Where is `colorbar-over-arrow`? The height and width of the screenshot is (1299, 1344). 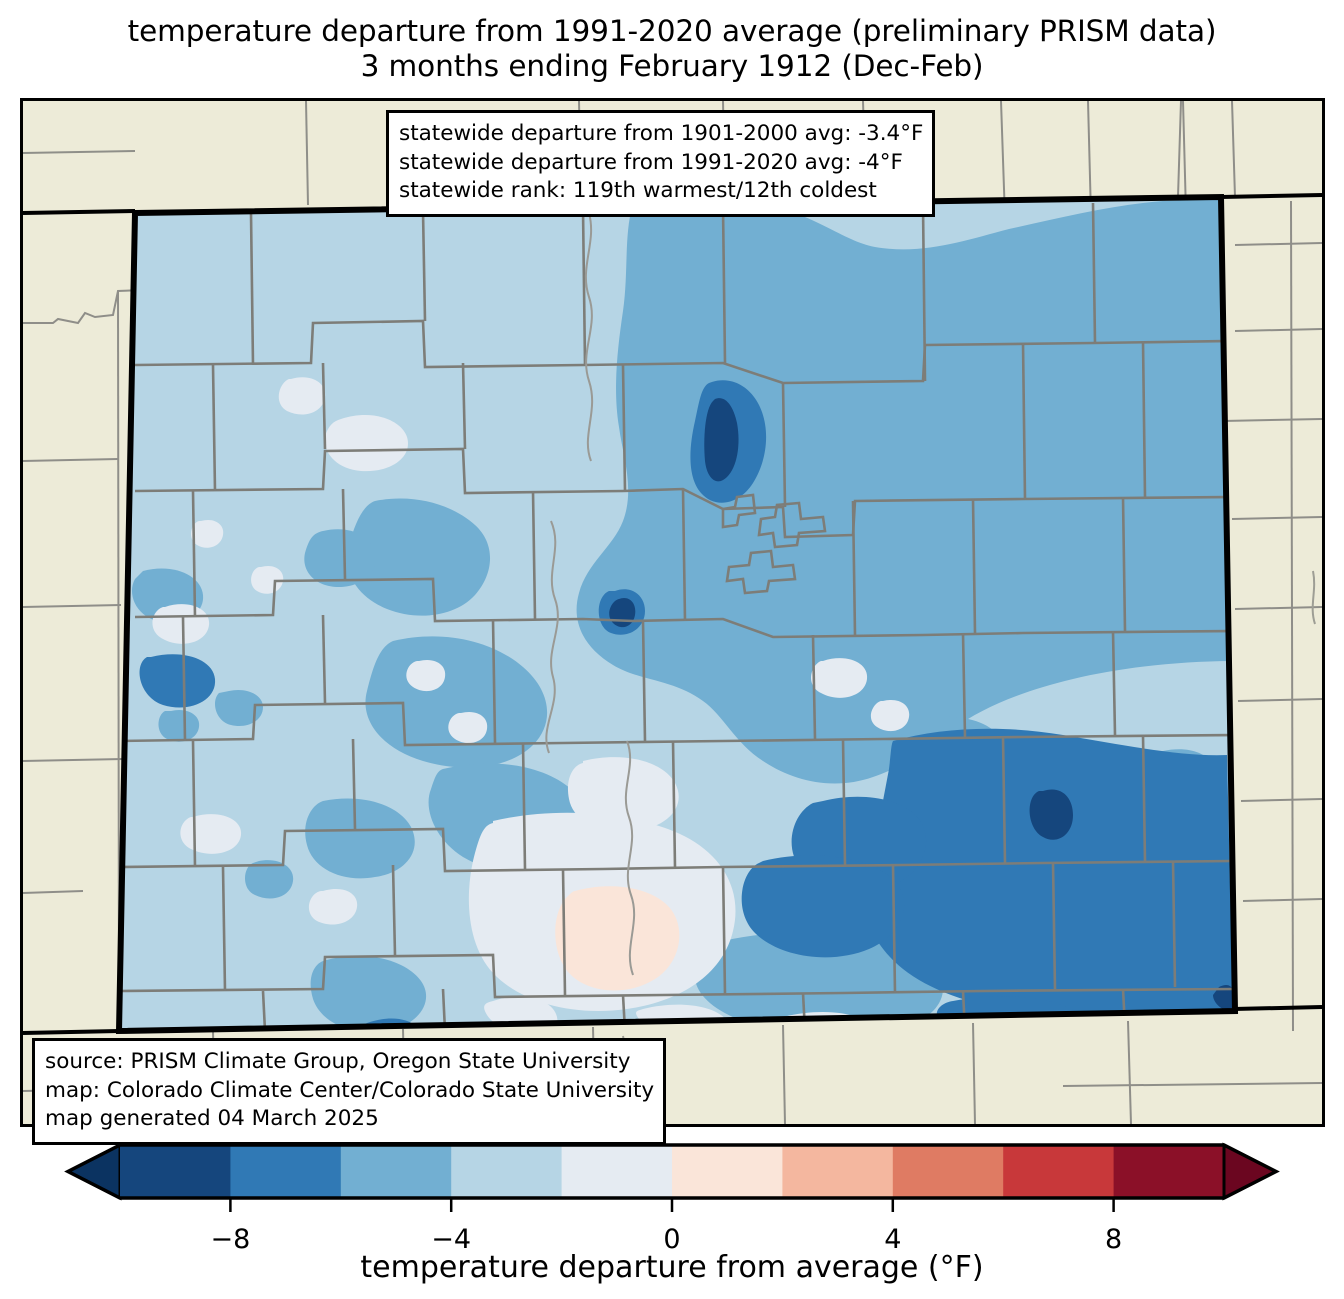
colorbar-over-arrow is located at coordinates (1251, 1171).